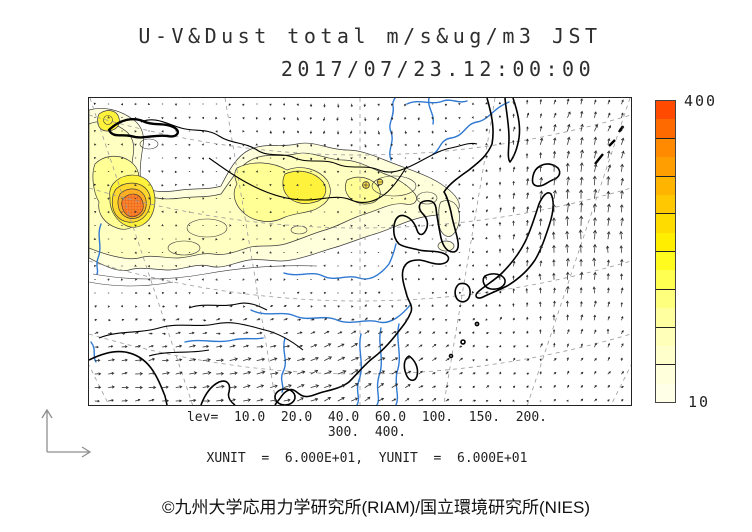 The height and width of the screenshot is (532, 752). Describe the element at coordinates (132, 205) in the screenshot. I see `dust-core-hatch` at that location.